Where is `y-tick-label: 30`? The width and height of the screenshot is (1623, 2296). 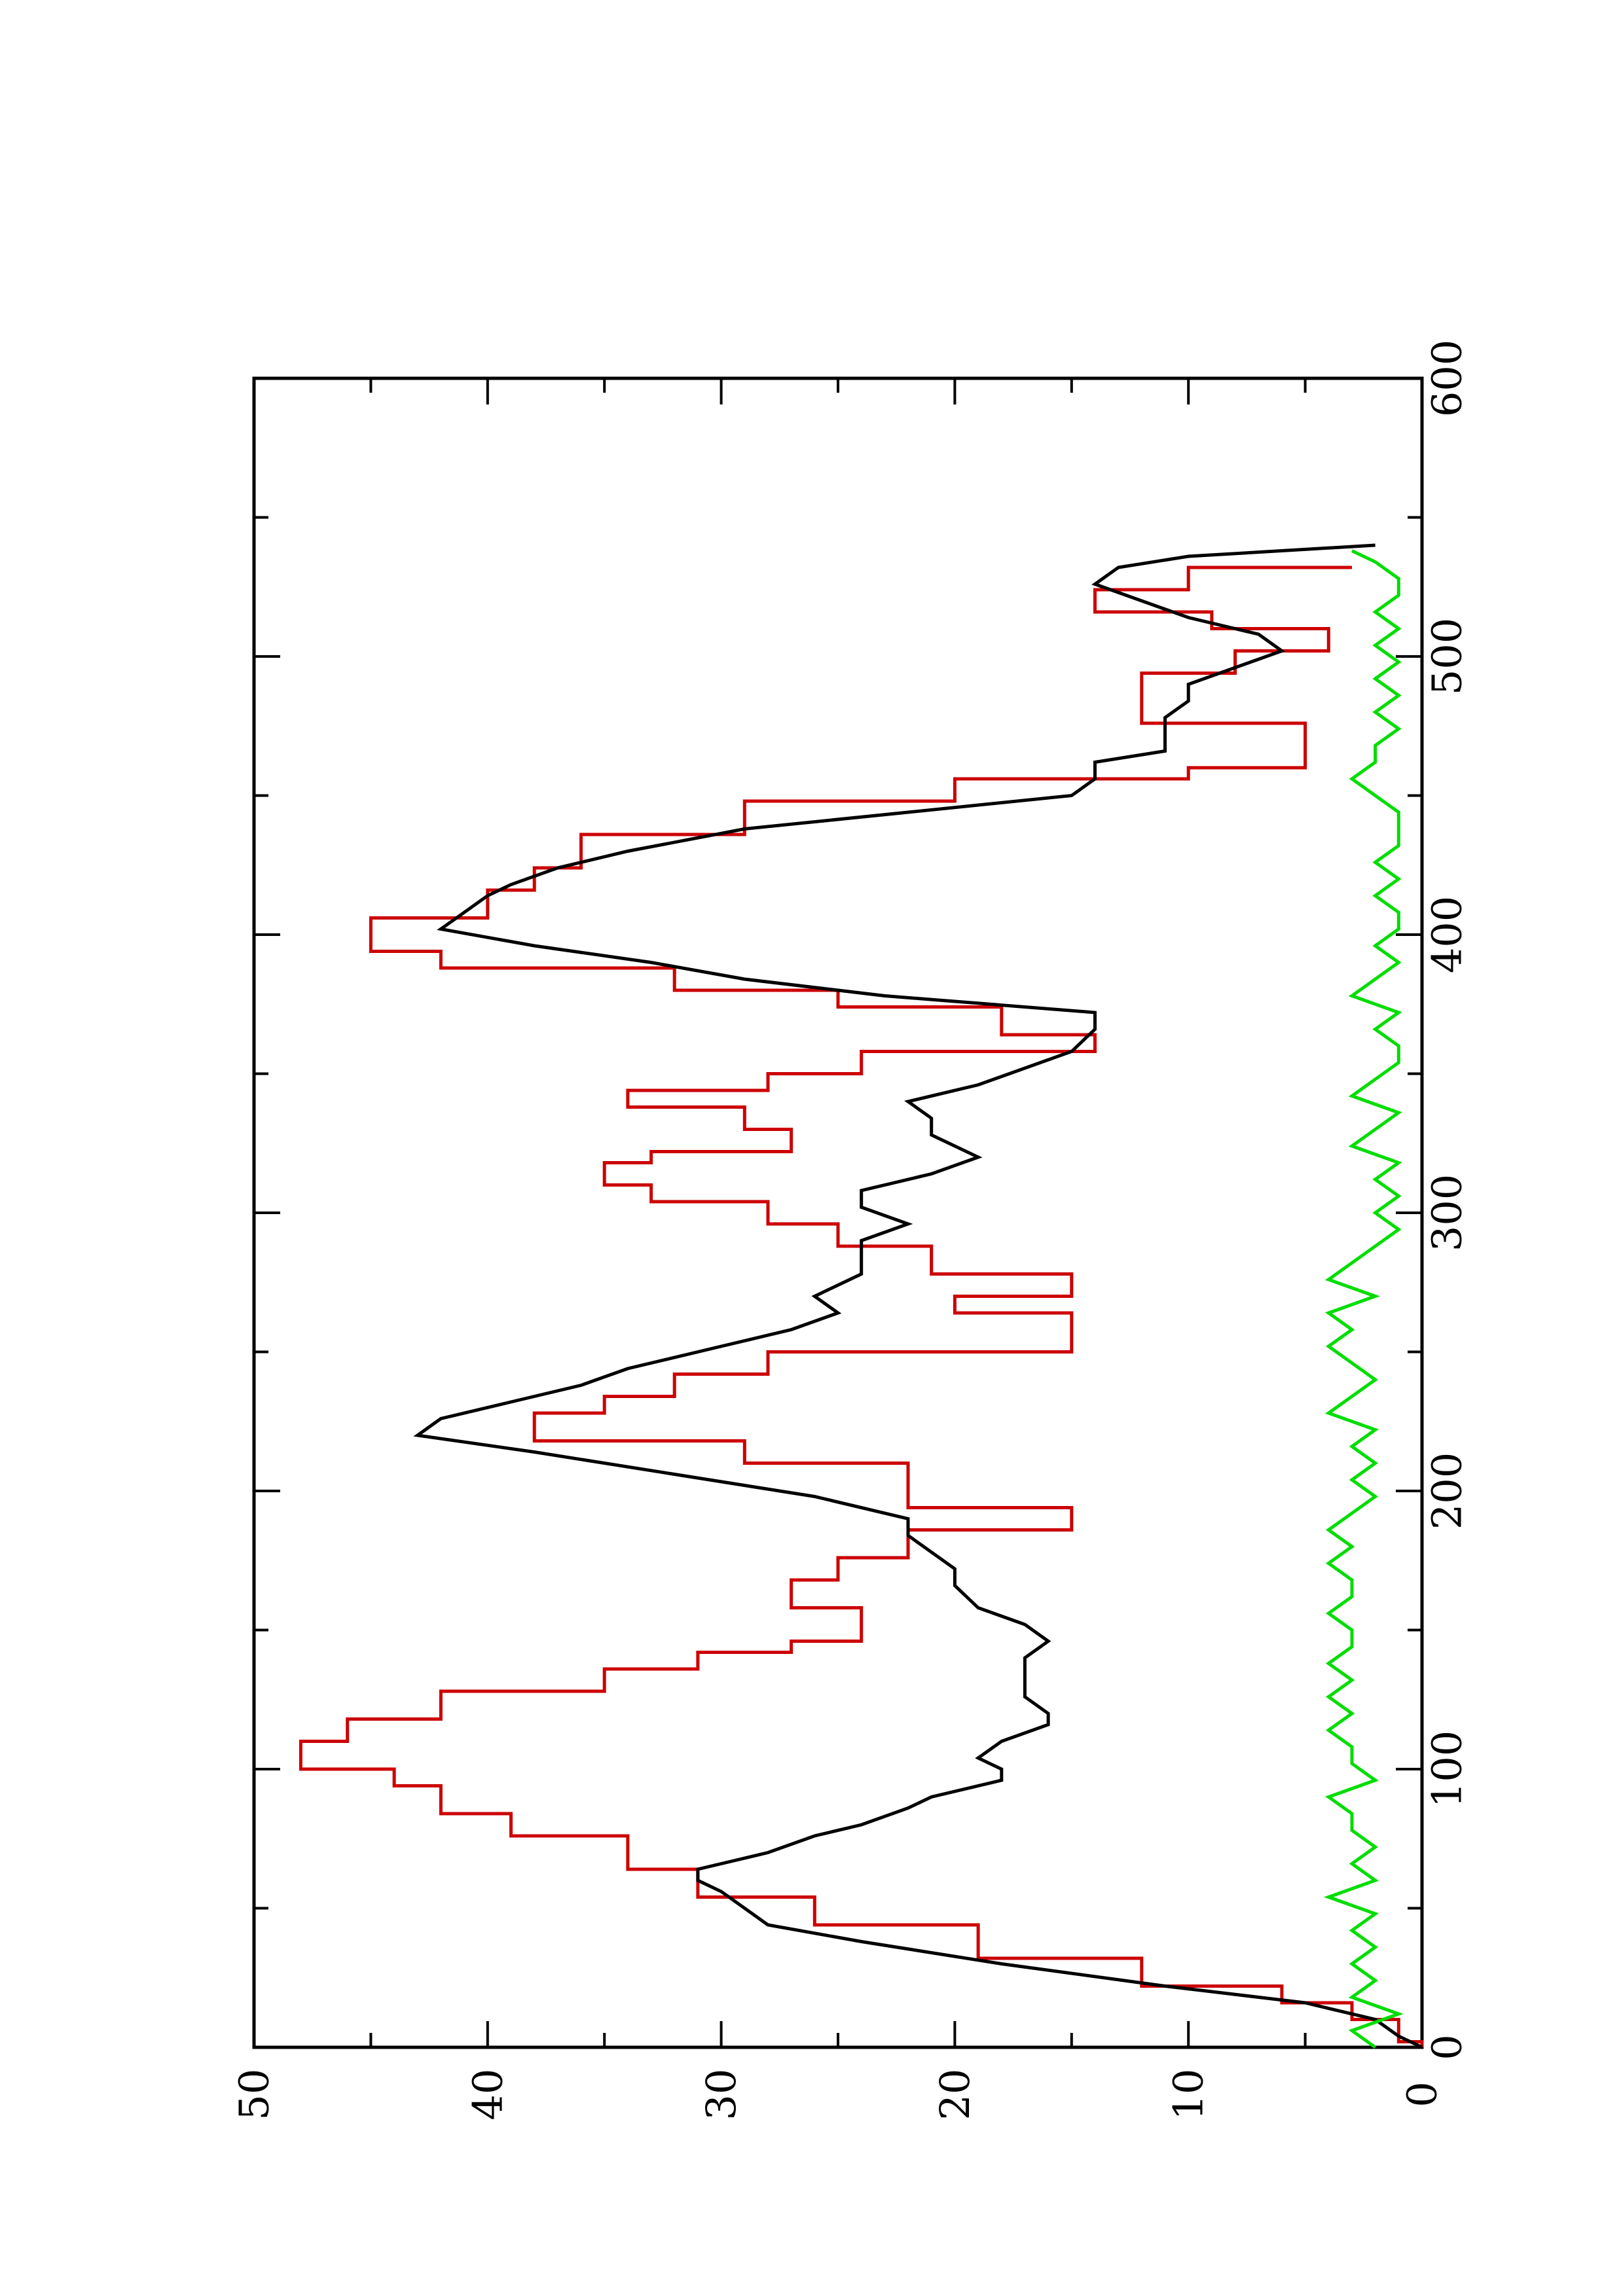 y-tick-label: 30 is located at coordinates (721, 2095).